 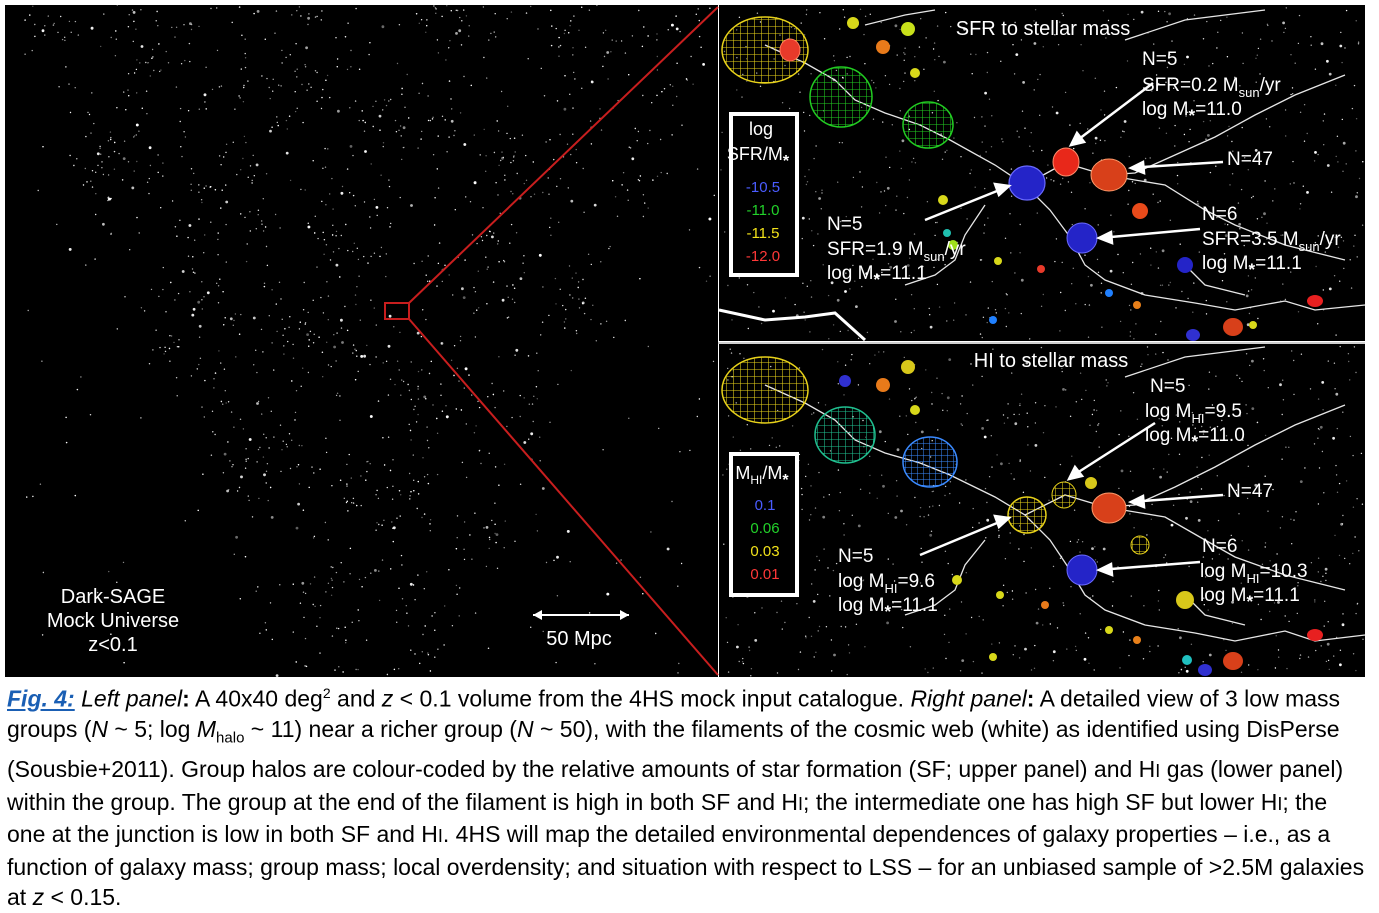 What do you see at coordinates (1271, 241) in the screenshot?
I see `sfr-group-d-prop: SFR=3.5 Msun/yr` at bounding box center [1271, 241].